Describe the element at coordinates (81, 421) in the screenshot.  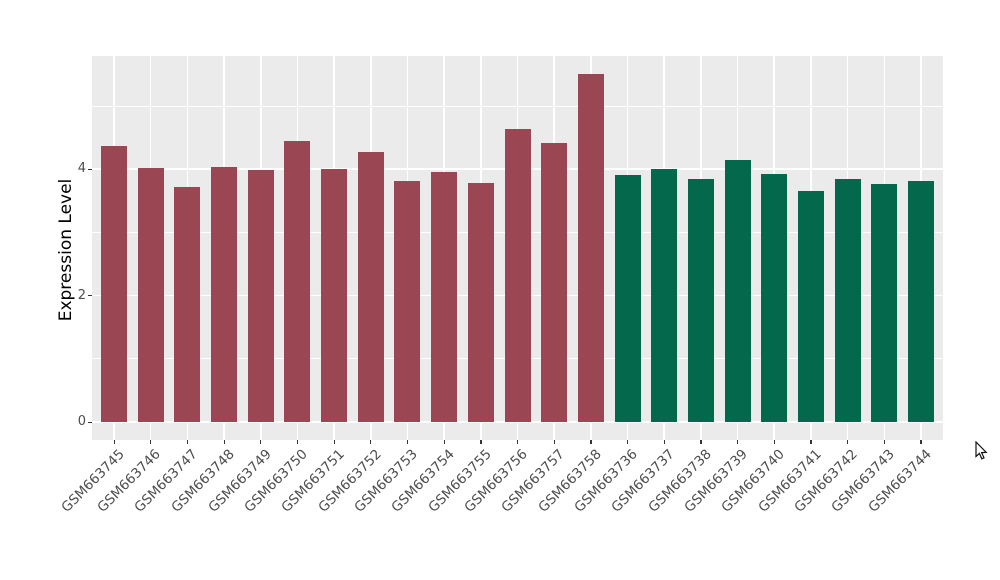
I see `y-tick-label: 0` at that location.